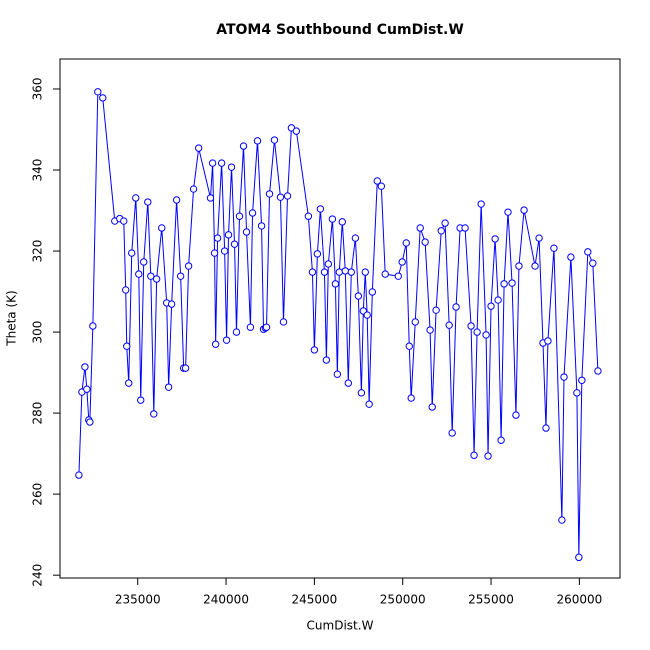 The width and height of the screenshot is (650, 650). What do you see at coordinates (579, 600) in the screenshot?
I see `x-tick-label: 260000` at bounding box center [579, 600].